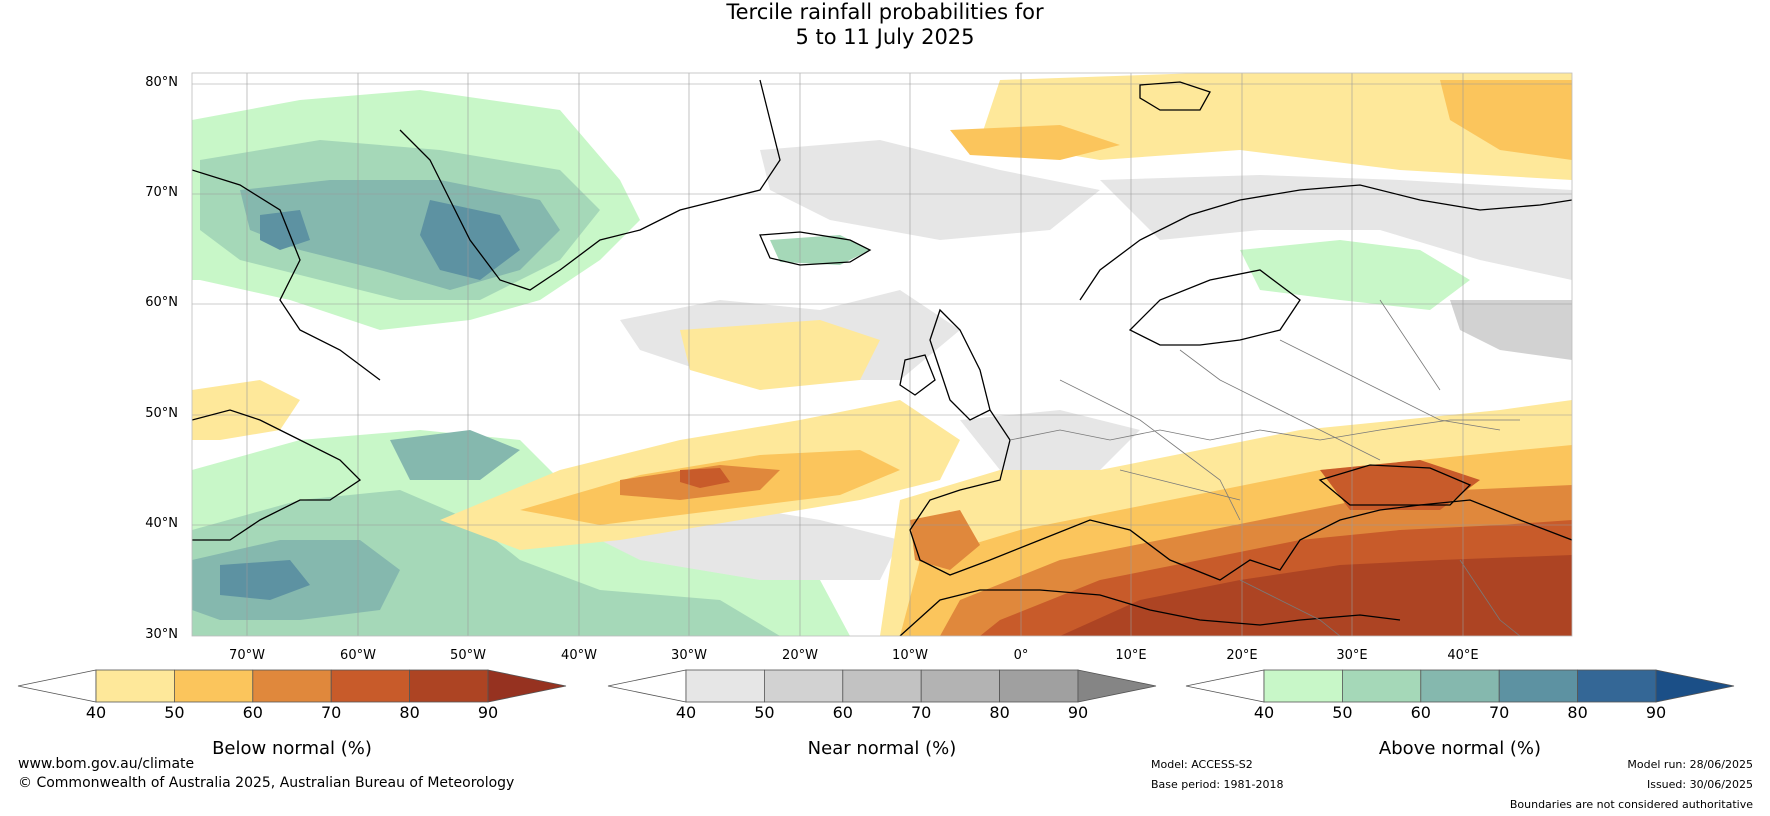 This screenshot has height=816, width=1770. Describe the element at coordinates (1150, 612) in the screenshot. I see `coast-africa-north` at that location.